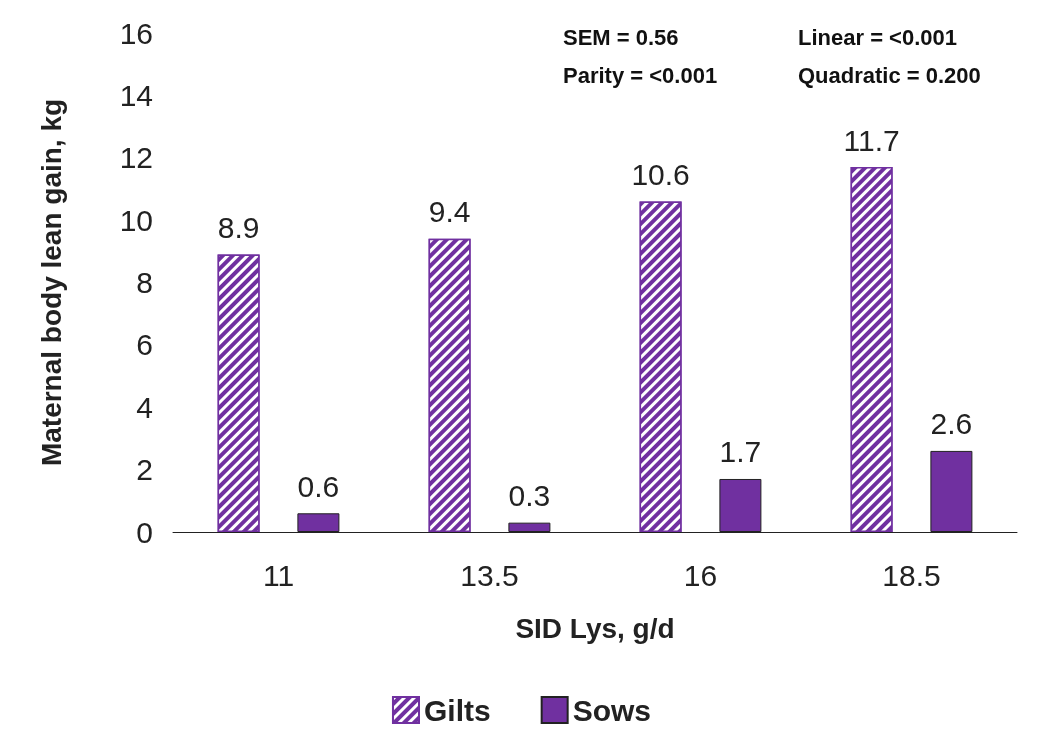 This screenshot has width=1043, height=740. Describe the element at coordinates (740, 452) in the screenshot. I see `data-label: 1.7` at that location.